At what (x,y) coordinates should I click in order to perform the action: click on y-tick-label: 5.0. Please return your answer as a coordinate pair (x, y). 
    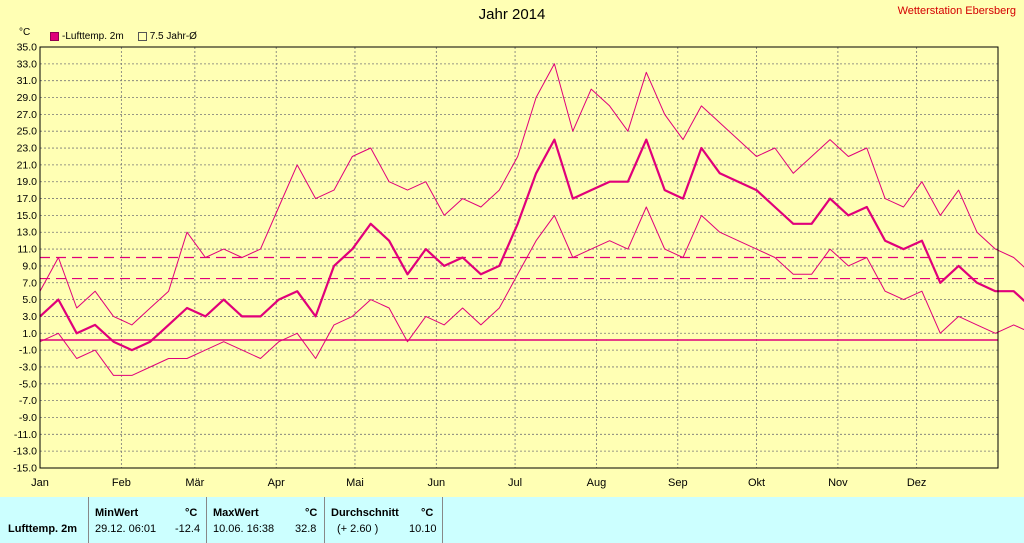
    Looking at the image, I should click on (29, 300).